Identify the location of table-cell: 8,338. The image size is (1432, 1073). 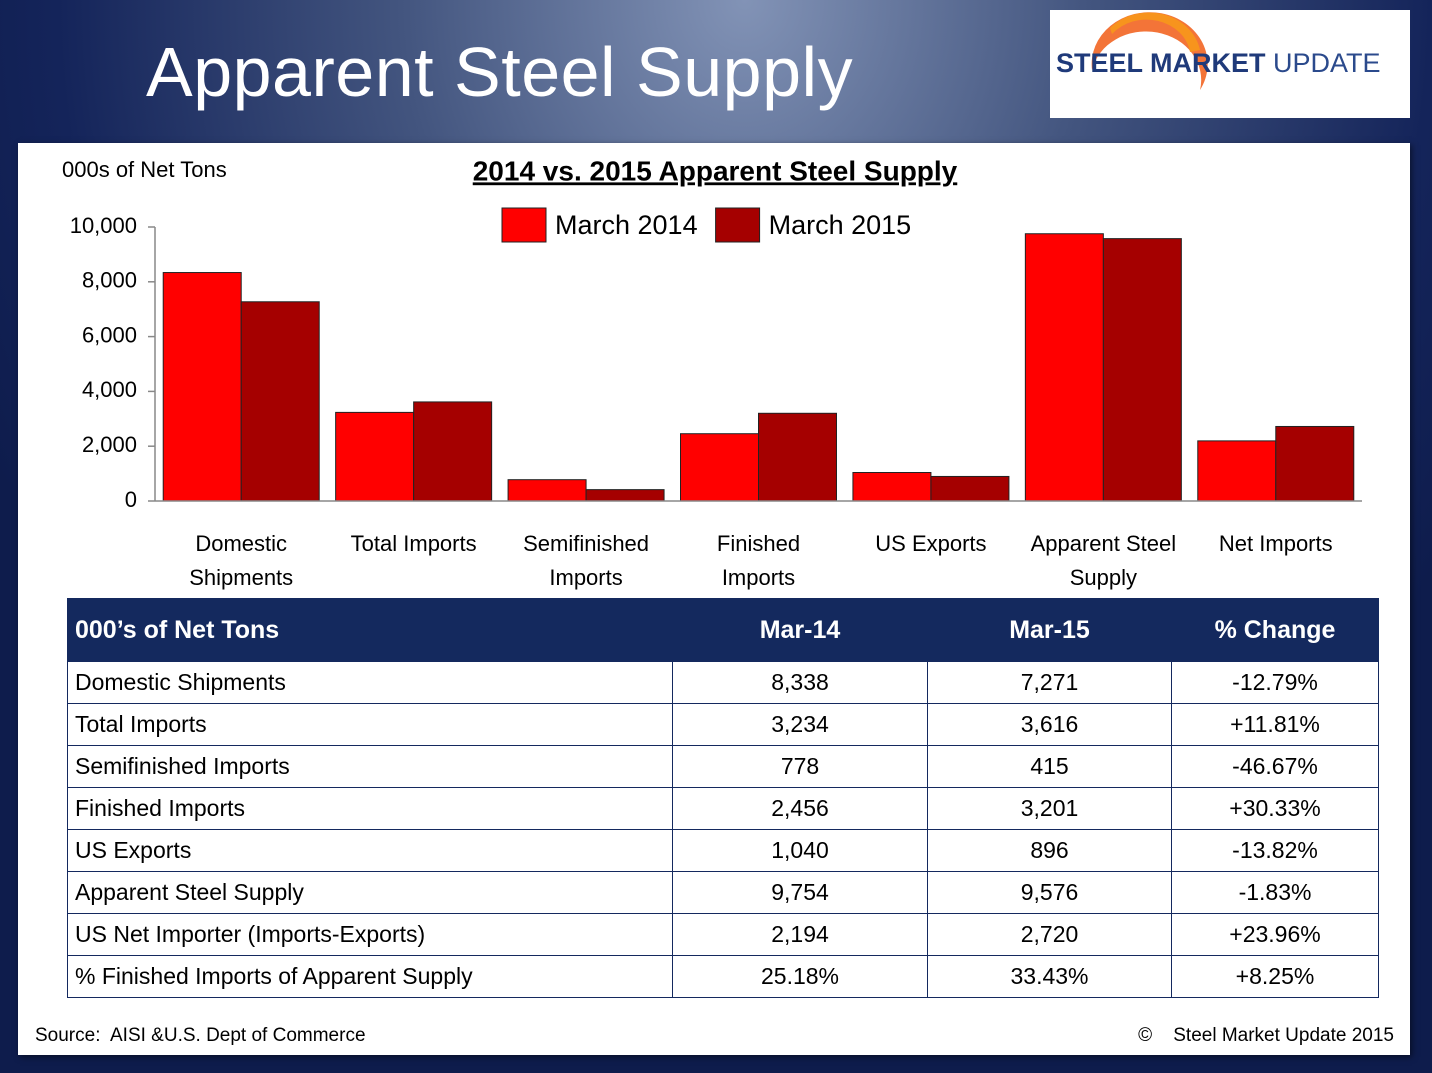
(800, 682).